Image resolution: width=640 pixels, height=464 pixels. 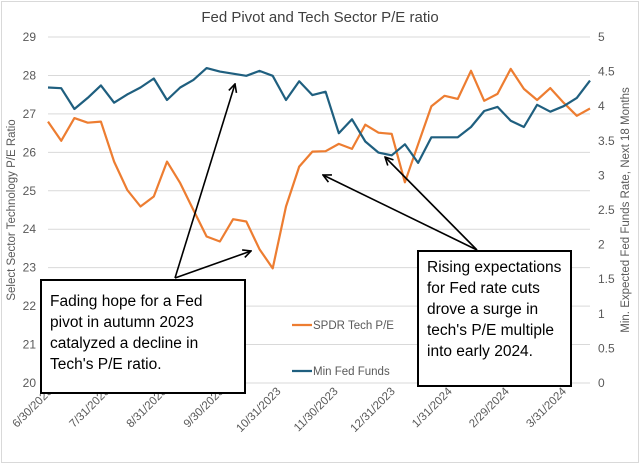 What do you see at coordinates (606, 141) in the screenshot?
I see `right-tick-label: 3.5` at bounding box center [606, 141].